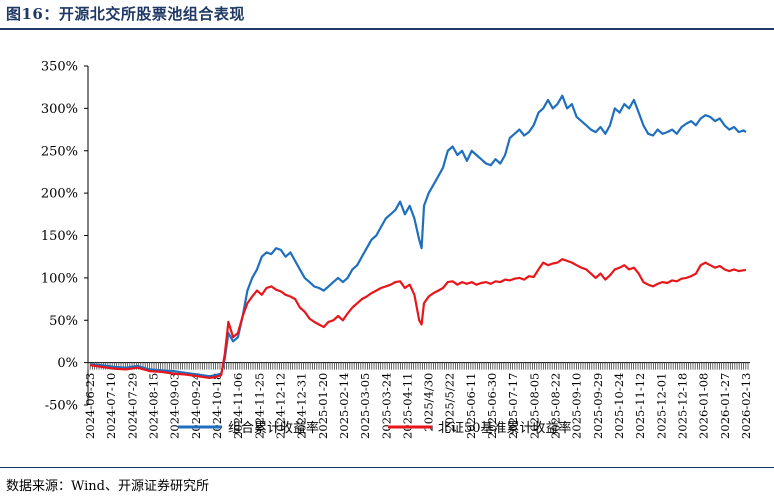 Image resolution: width=774 pixels, height=499 pixels. What do you see at coordinates (683, 406) in the screenshot?
I see `x-tick-label: 2025-12-18` at bounding box center [683, 406].